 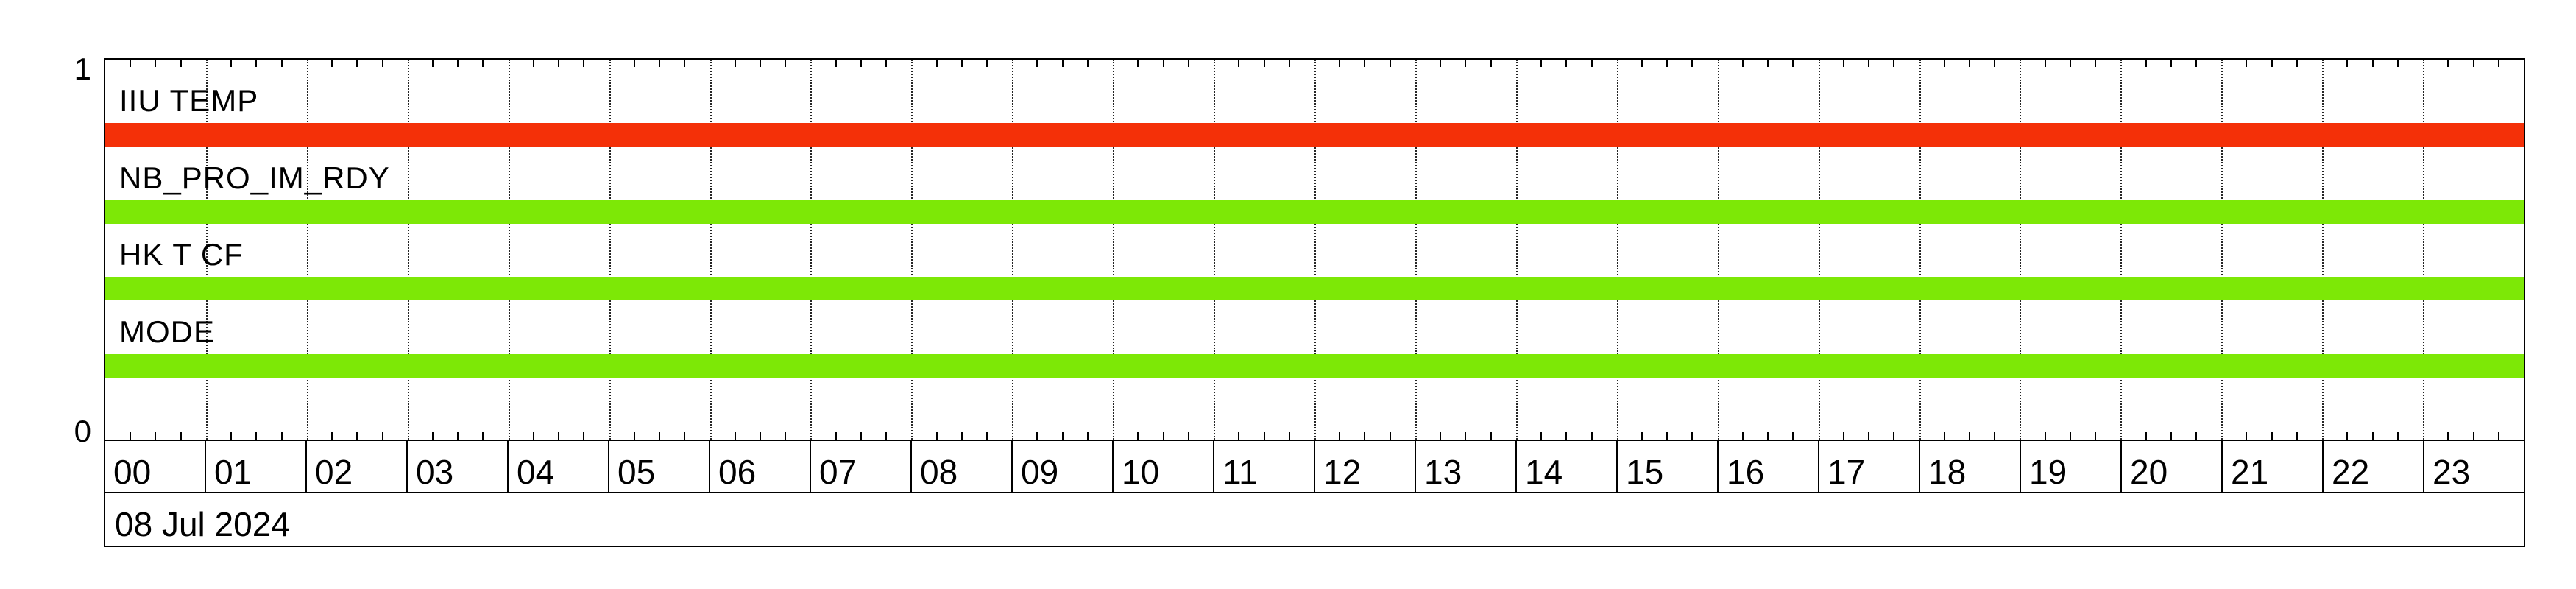 I want to click on hour-label: 11, so click(x=1240, y=471).